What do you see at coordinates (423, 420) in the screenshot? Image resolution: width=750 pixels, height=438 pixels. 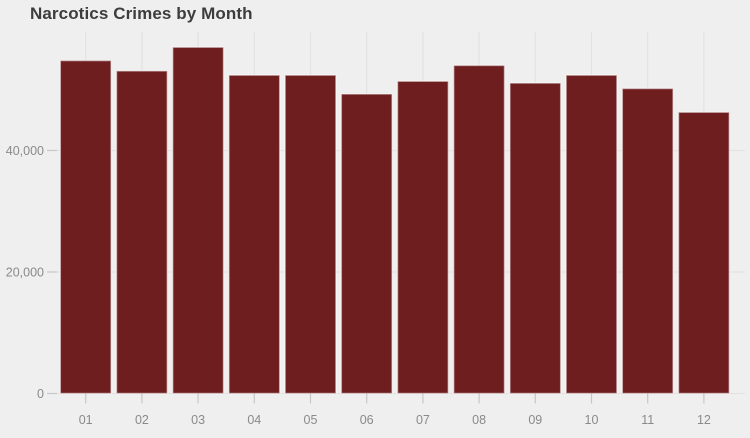 I see `x-tick-label: 07` at bounding box center [423, 420].